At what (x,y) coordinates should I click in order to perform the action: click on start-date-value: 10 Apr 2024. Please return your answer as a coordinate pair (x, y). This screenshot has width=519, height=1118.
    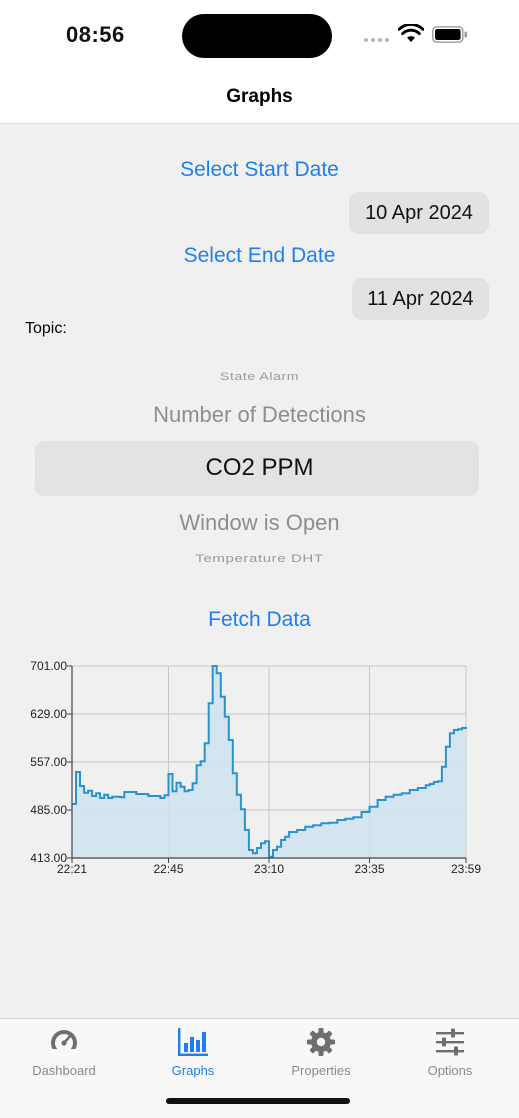
    Looking at the image, I should click on (419, 213).